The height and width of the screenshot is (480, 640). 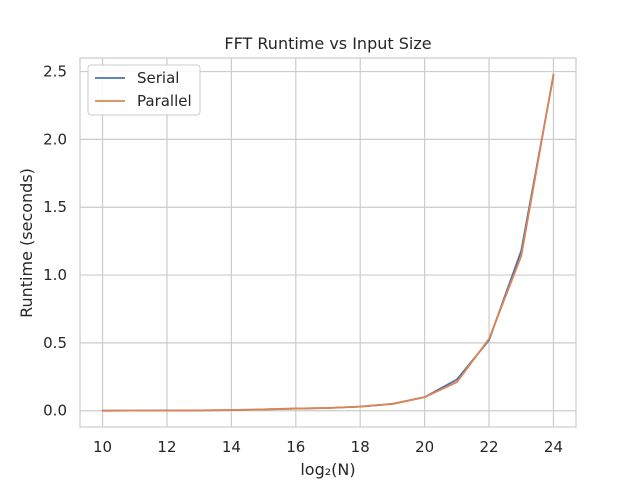 I want to click on y-tick-label: 1.5, so click(x=55, y=207).